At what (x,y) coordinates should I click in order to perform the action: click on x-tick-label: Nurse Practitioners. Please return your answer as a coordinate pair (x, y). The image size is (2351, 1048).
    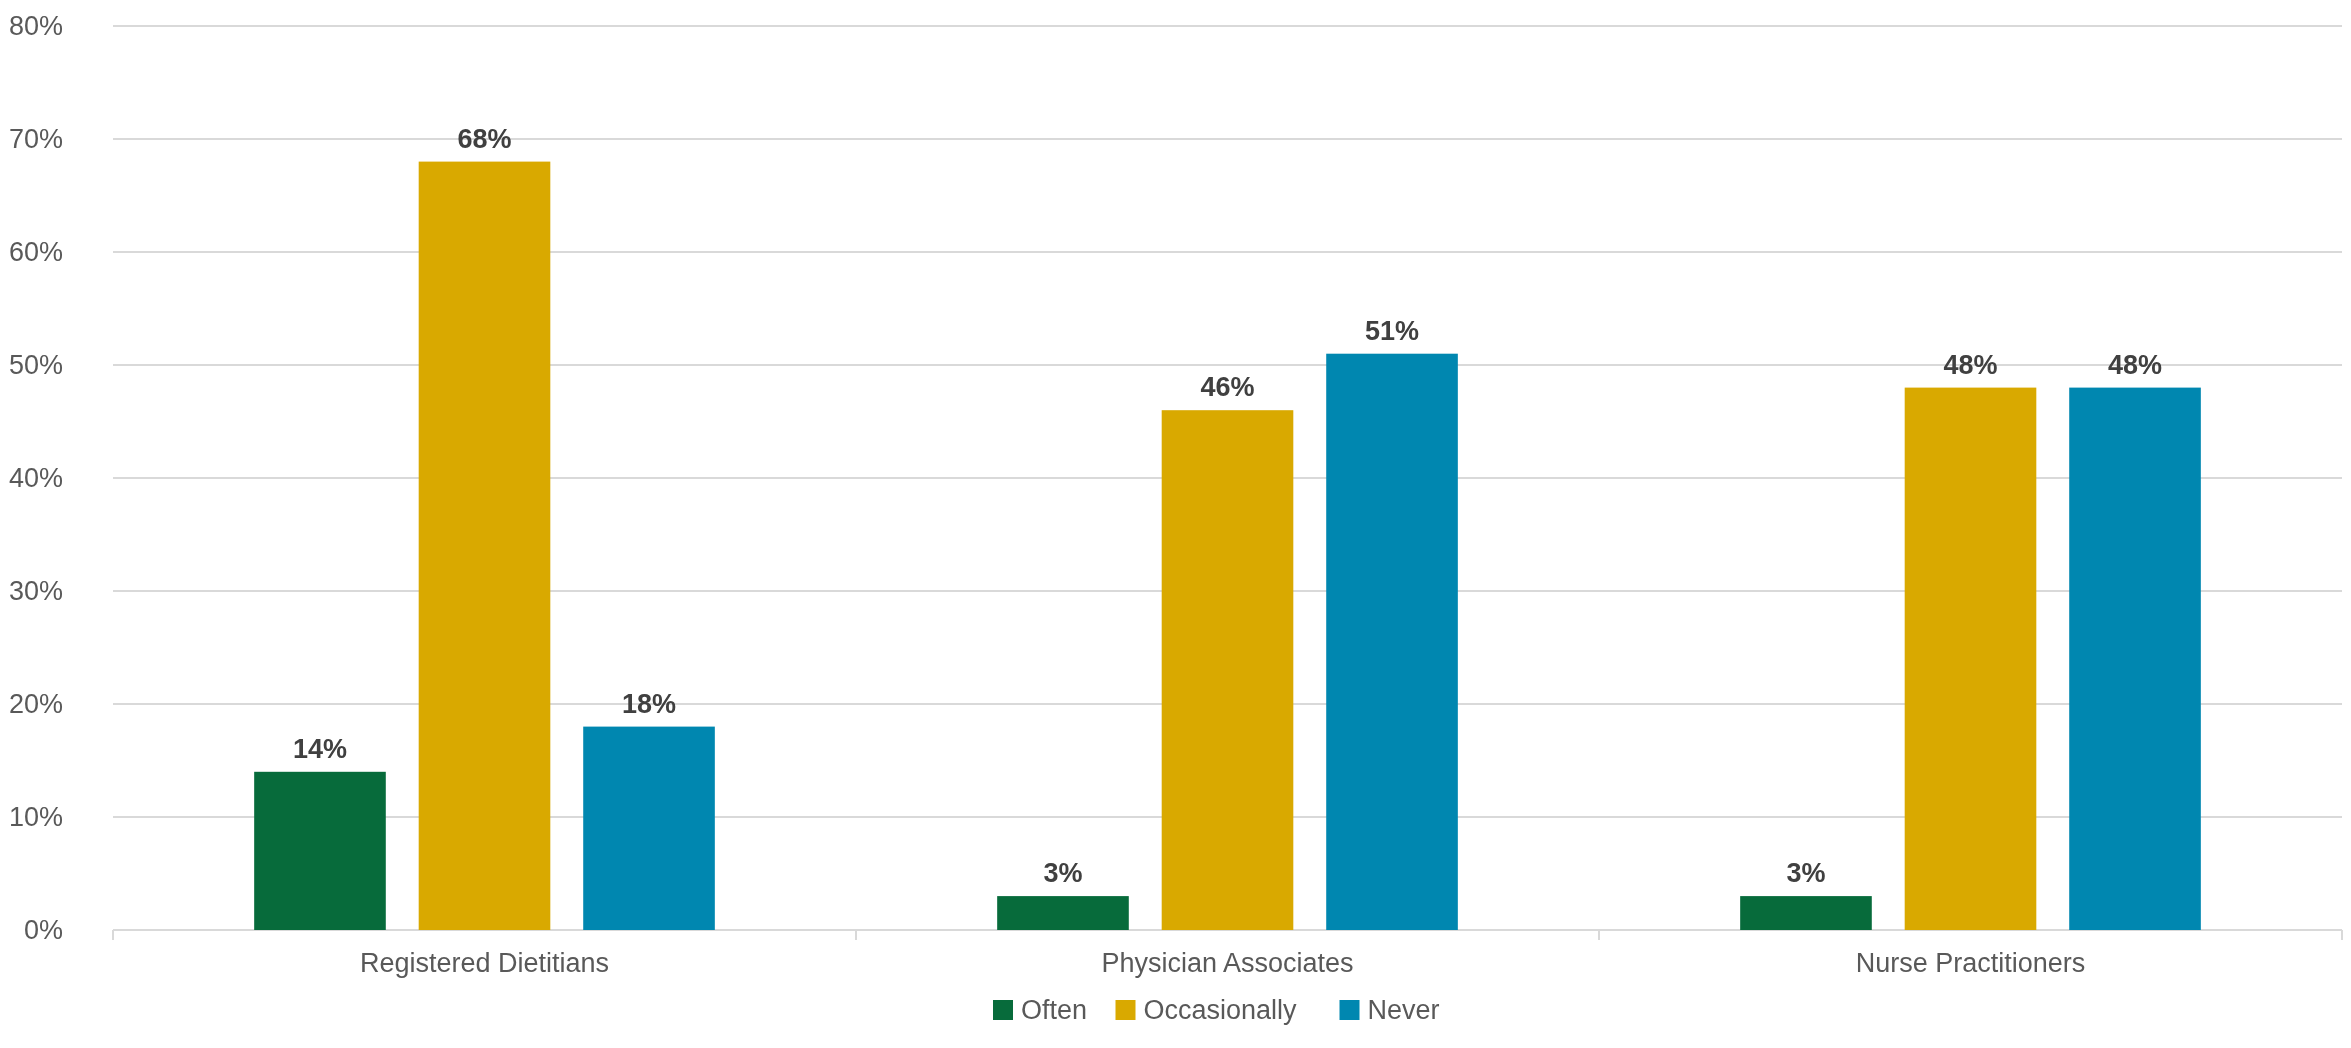
    Looking at the image, I should click on (1970, 963).